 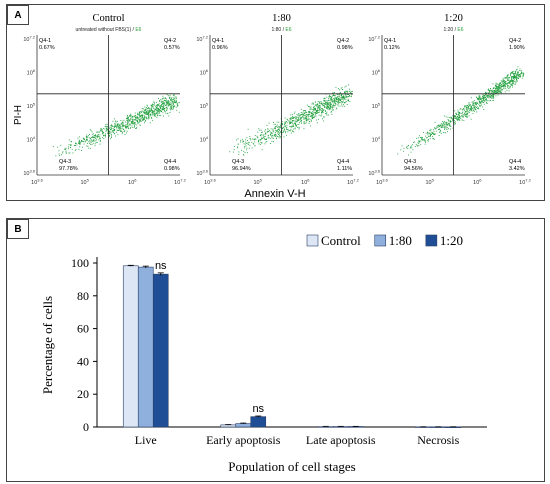 What do you see at coordinates (160, 350) in the screenshot?
I see `bar-1:20` at bounding box center [160, 350].